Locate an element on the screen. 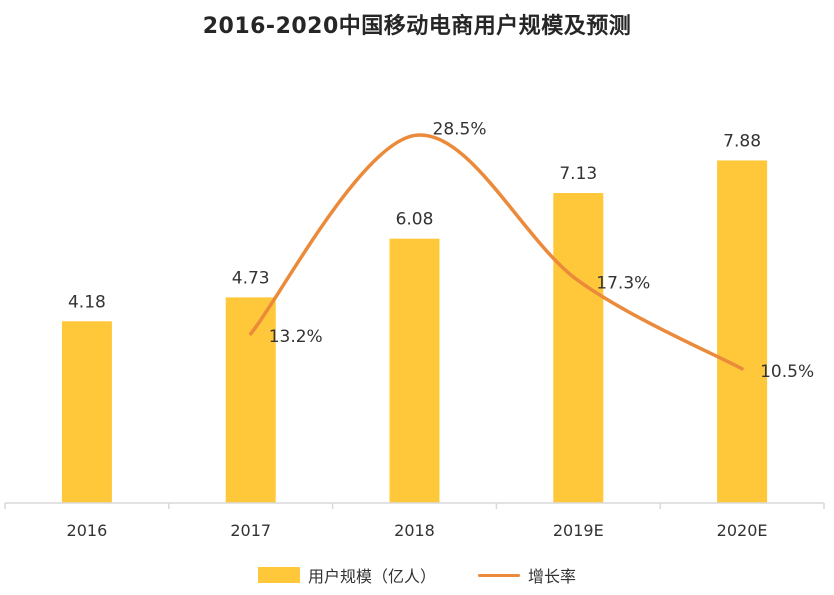 The height and width of the screenshot is (595, 834). bar-value-label: 4.73 is located at coordinates (251, 278).